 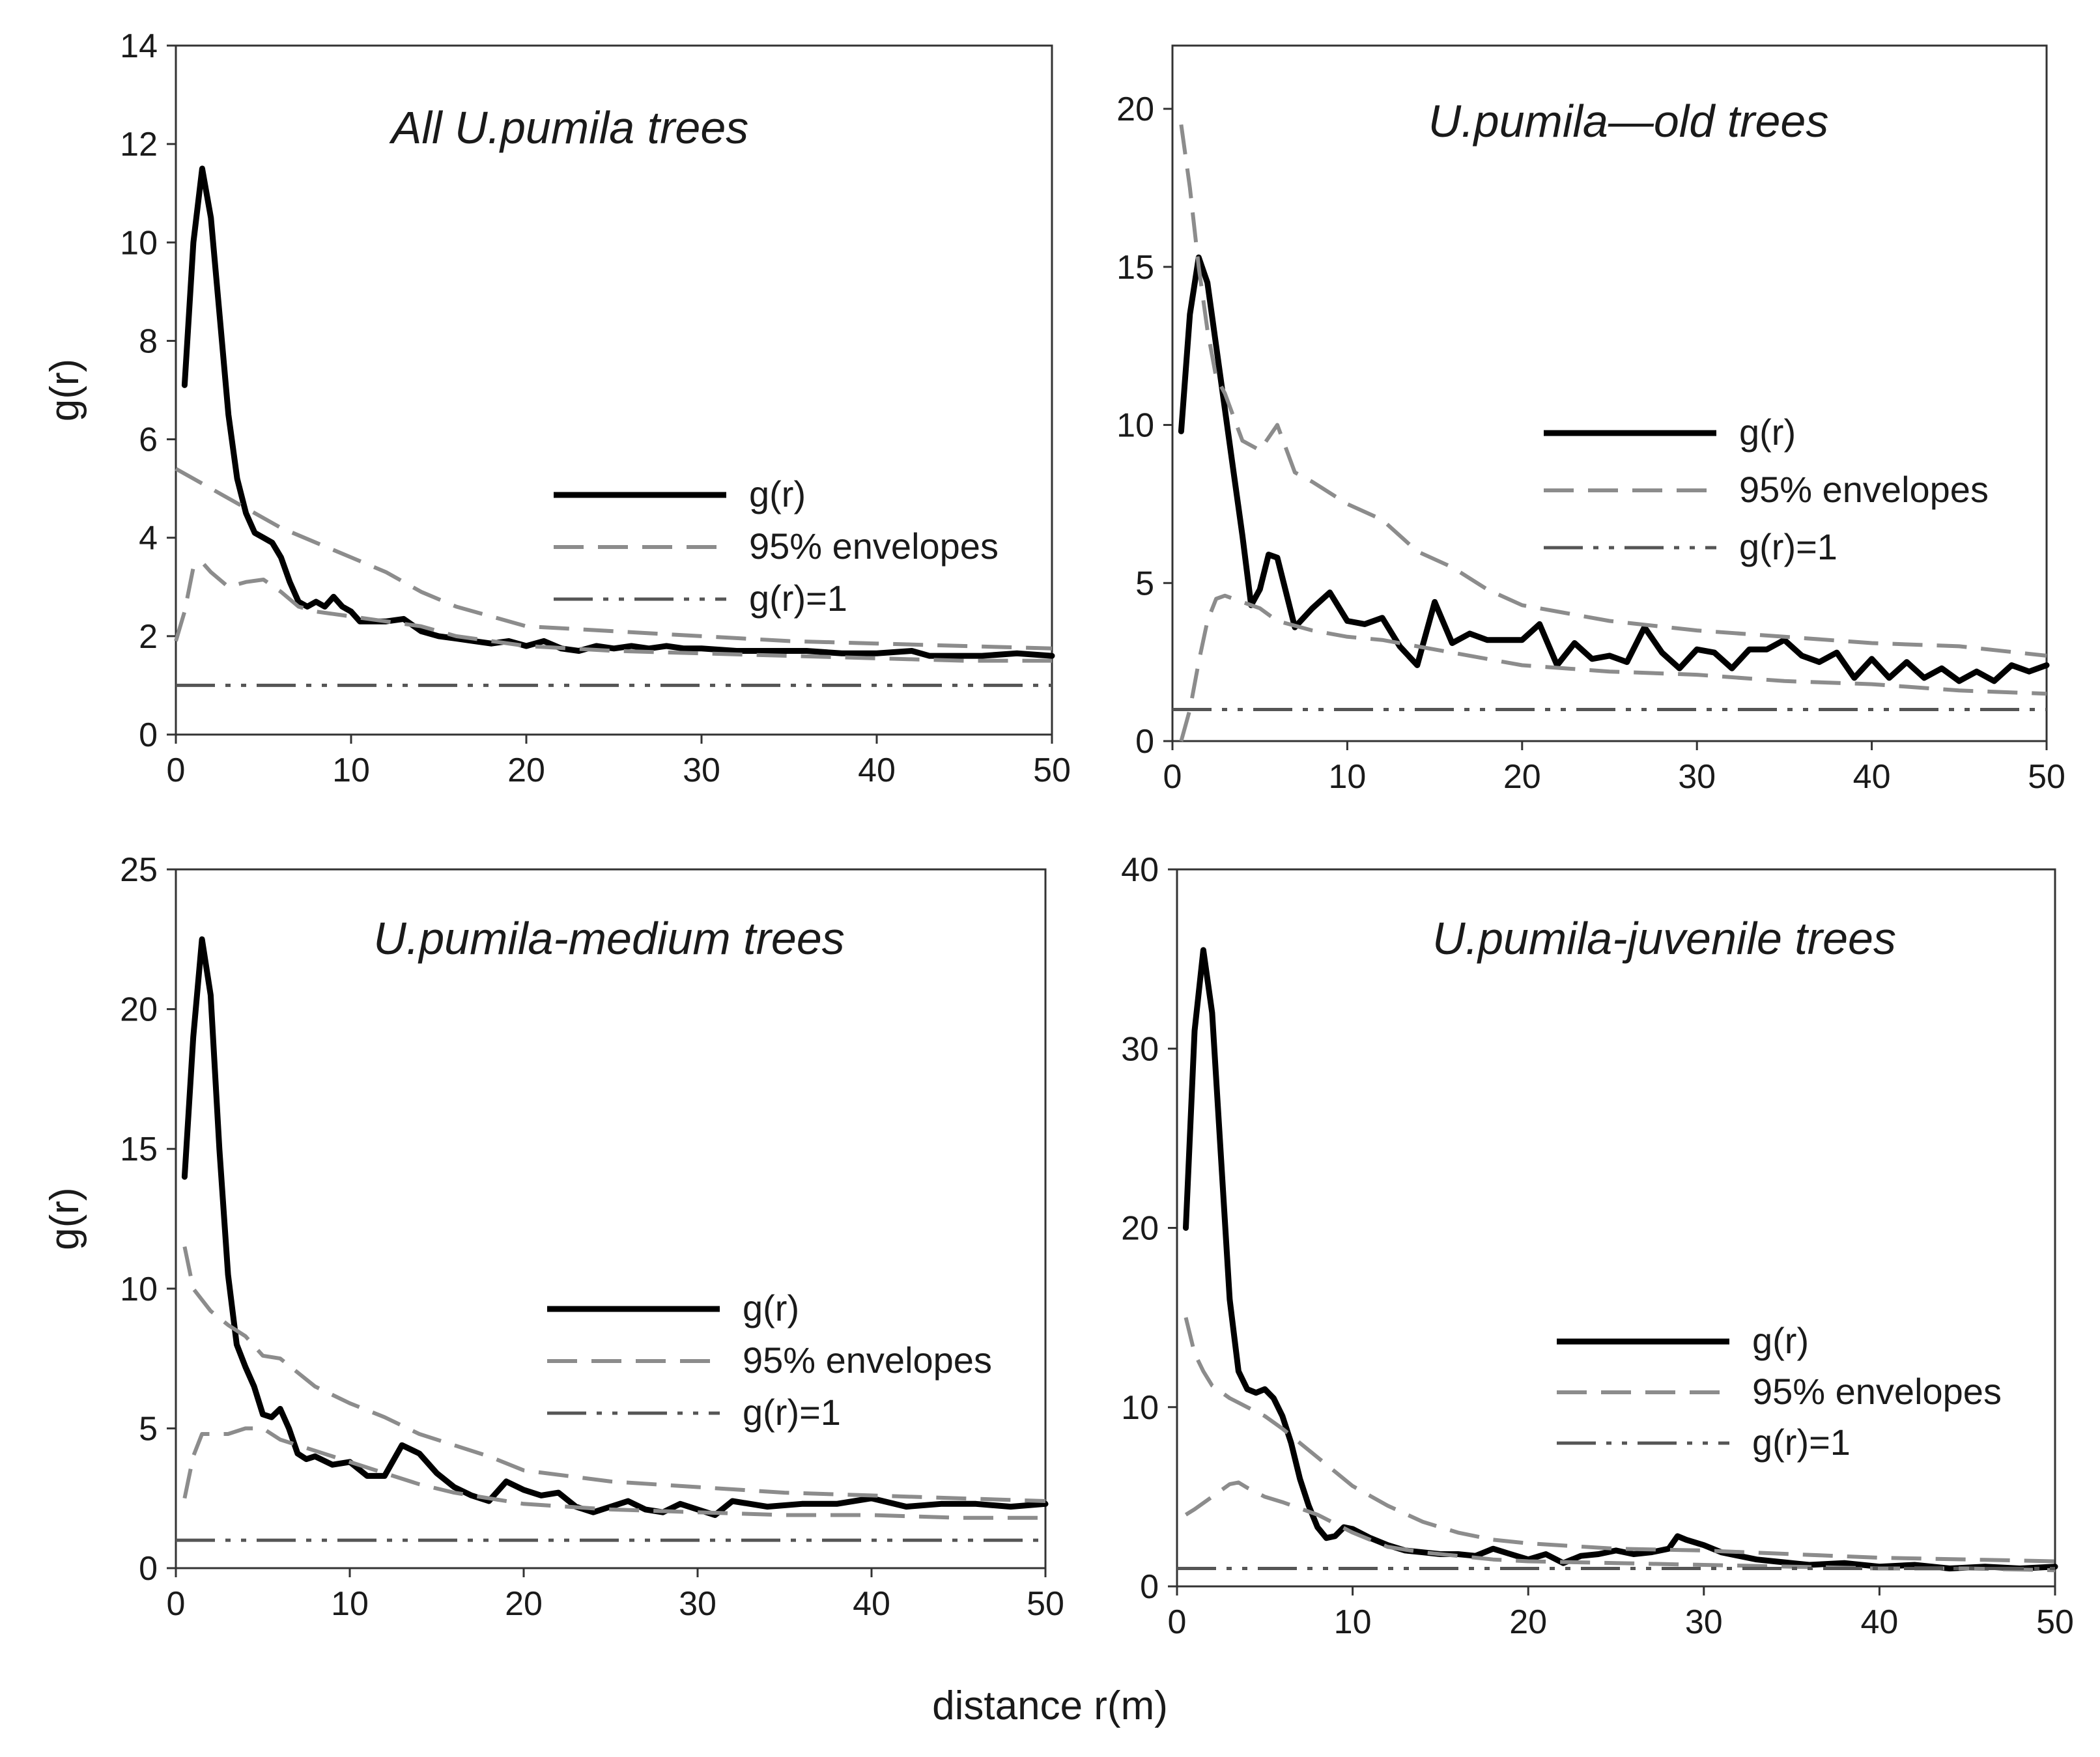 I want to click on y-tick-label: 8, so click(x=148, y=341).